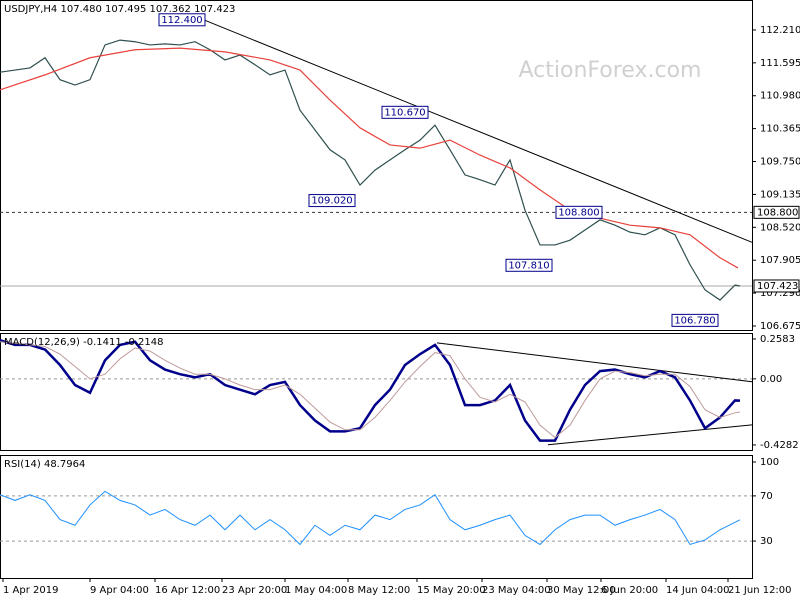  What do you see at coordinates (187, 590) in the screenshot?
I see `x-tick-label: 16 Apr 12:00` at bounding box center [187, 590].